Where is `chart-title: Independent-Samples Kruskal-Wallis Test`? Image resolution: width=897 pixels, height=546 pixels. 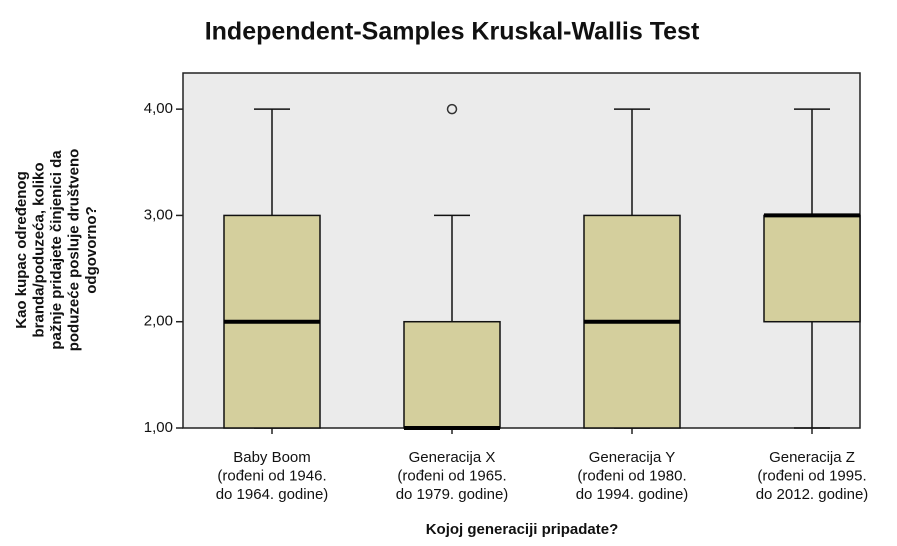
chart-title: Independent-Samples Kruskal-Wallis Test is located at coordinates (452, 32).